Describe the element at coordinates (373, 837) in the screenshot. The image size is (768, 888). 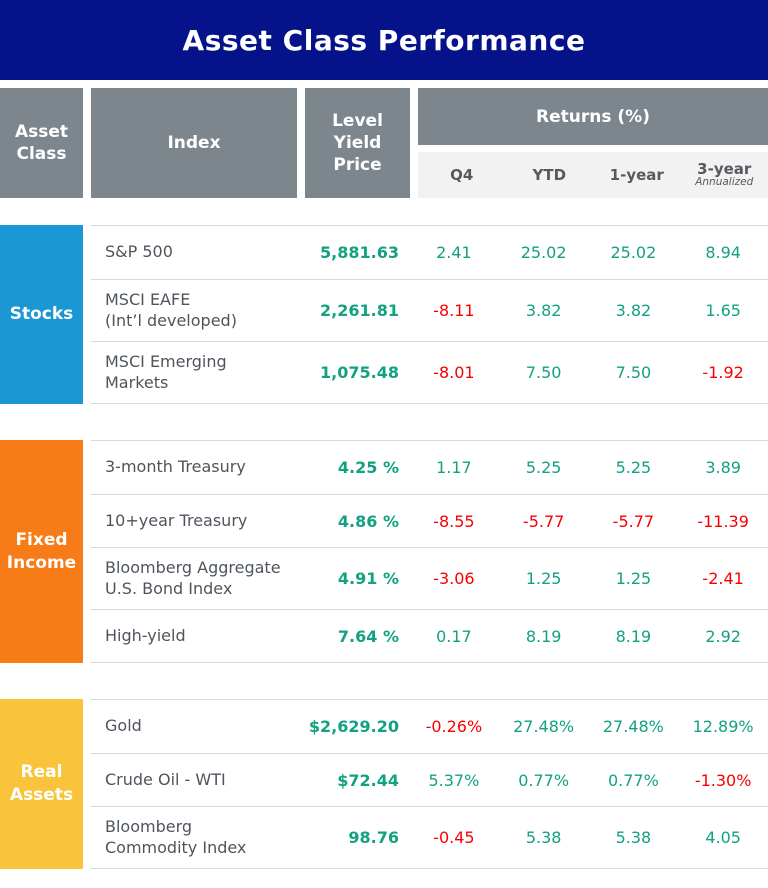
I see `level-value: 98.76` at that location.